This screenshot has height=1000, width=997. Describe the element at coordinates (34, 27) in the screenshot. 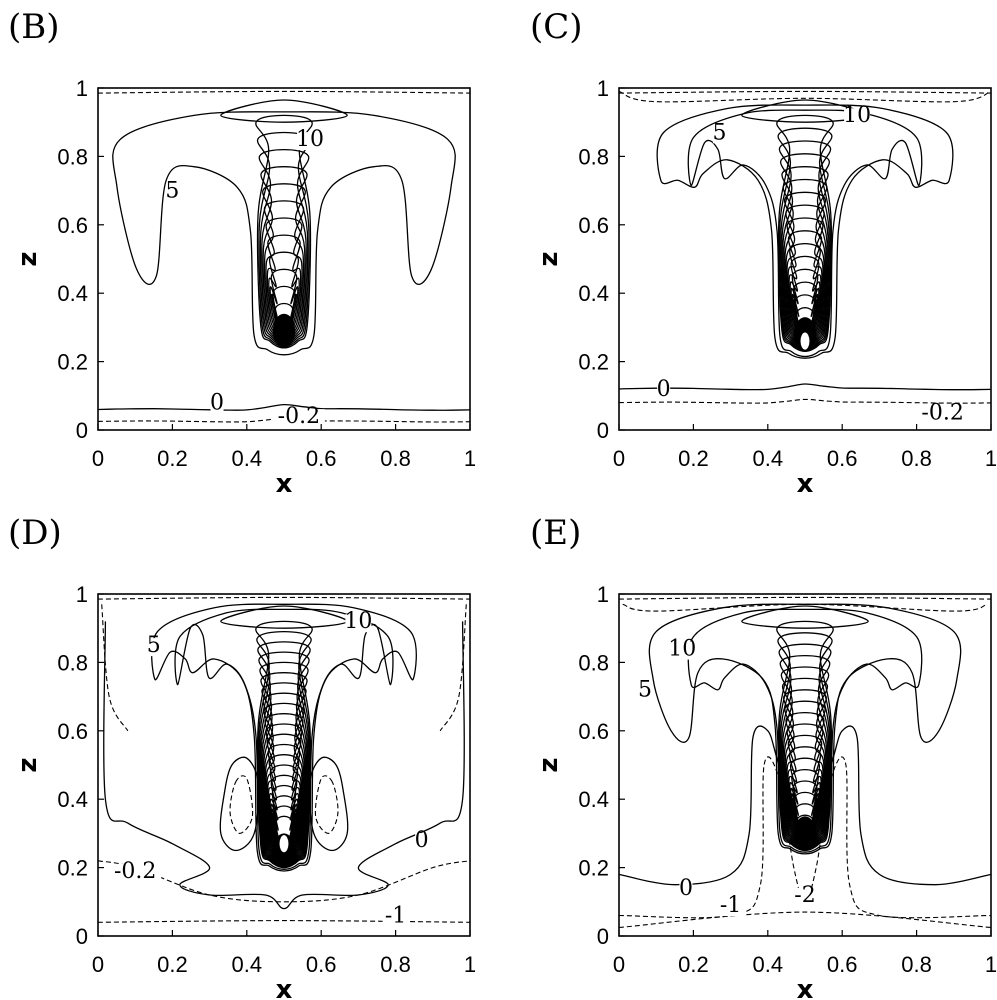

I see `panel-label: (B)` at that location.